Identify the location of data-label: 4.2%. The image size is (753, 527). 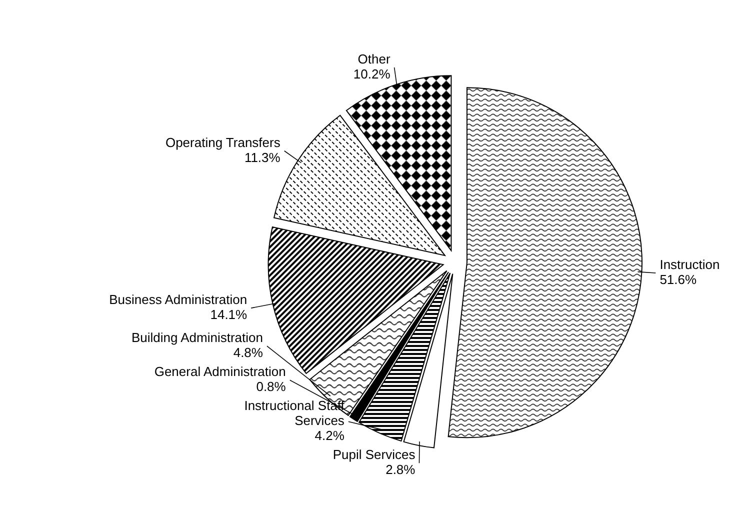
(329, 436).